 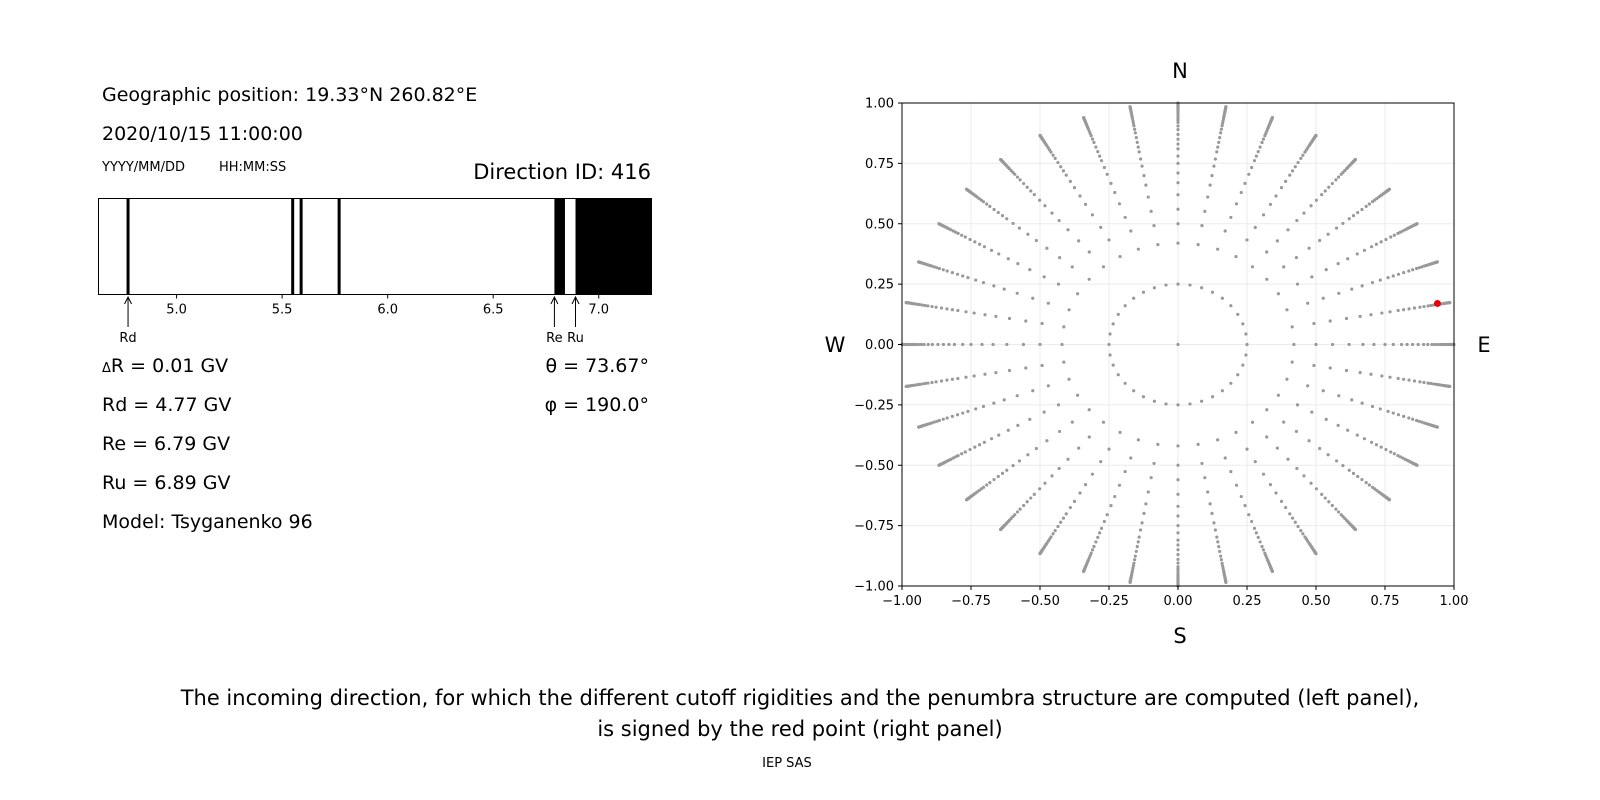 I want to click on y-tick-label: 0.50, so click(x=879, y=224).